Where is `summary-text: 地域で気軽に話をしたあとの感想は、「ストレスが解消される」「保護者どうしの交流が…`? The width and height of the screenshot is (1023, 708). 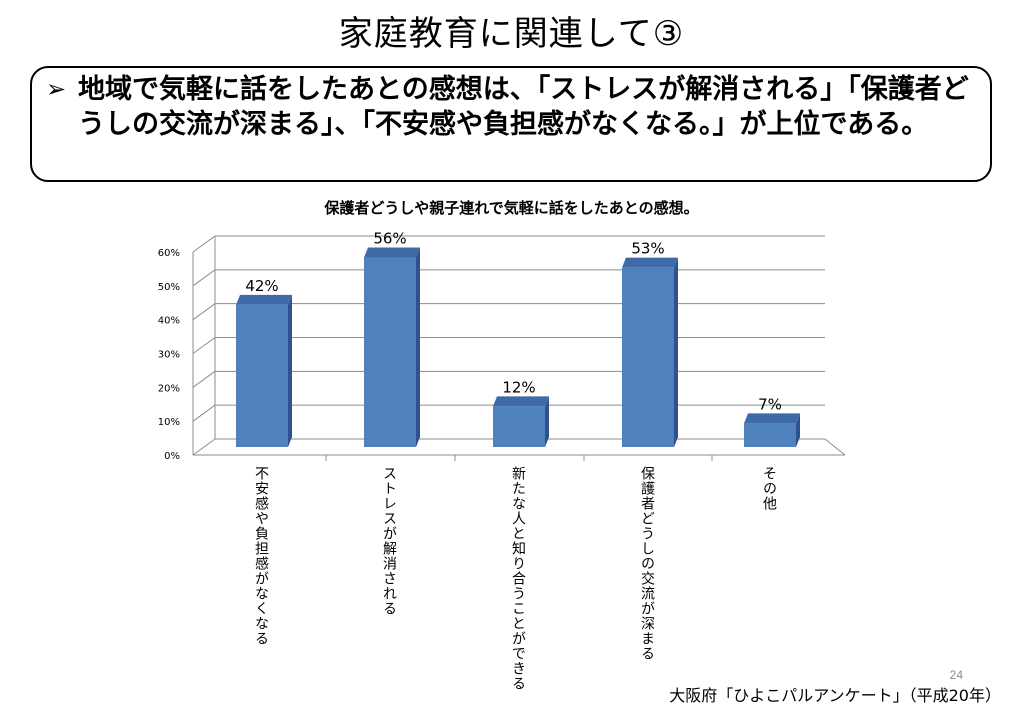 summary-text: 地域で気軽に話をしたあとの感想は、「ストレスが解消される」「保護者どうしの交流が… is located at coordinates (523, 107).